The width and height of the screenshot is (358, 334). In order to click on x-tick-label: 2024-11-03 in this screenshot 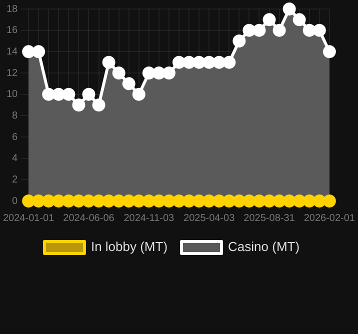, I will do `click(149, 218)`.